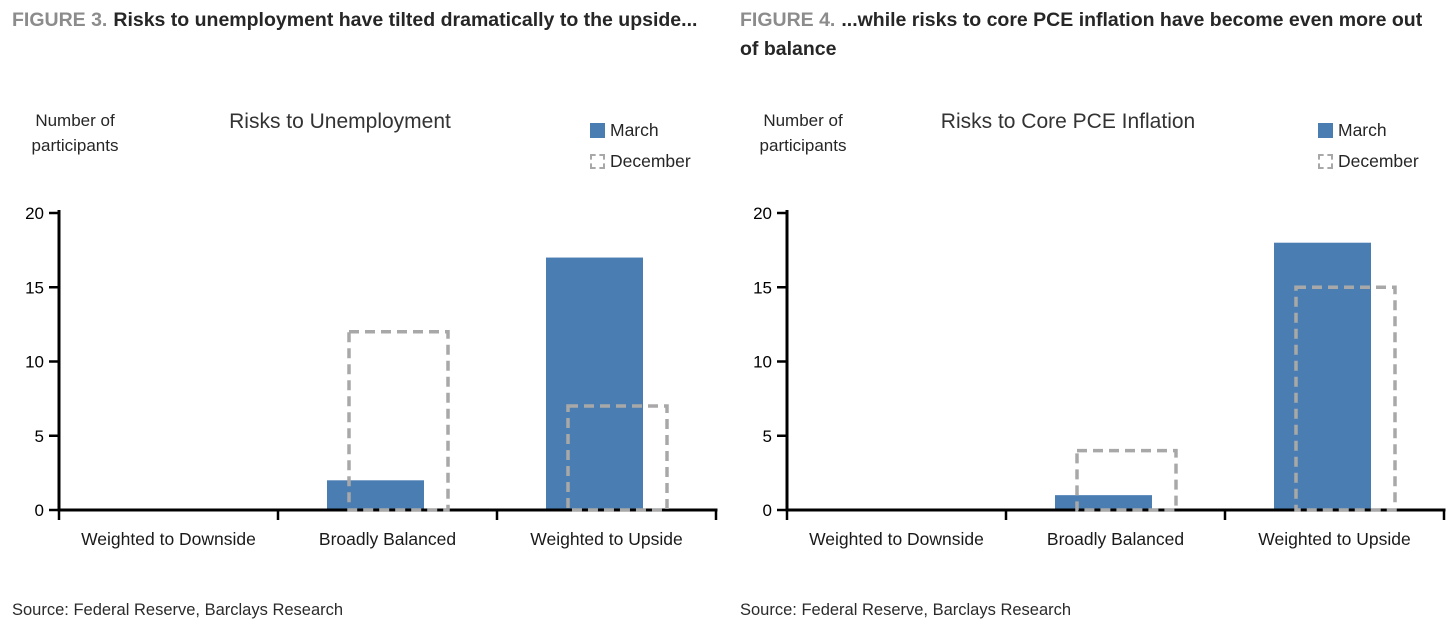 The width and height of the screenshot is (1456, 631). Describe the element at coordinates (788, 20) in the screenshot. I see `figure-label: FIGURE 4.` at that location.